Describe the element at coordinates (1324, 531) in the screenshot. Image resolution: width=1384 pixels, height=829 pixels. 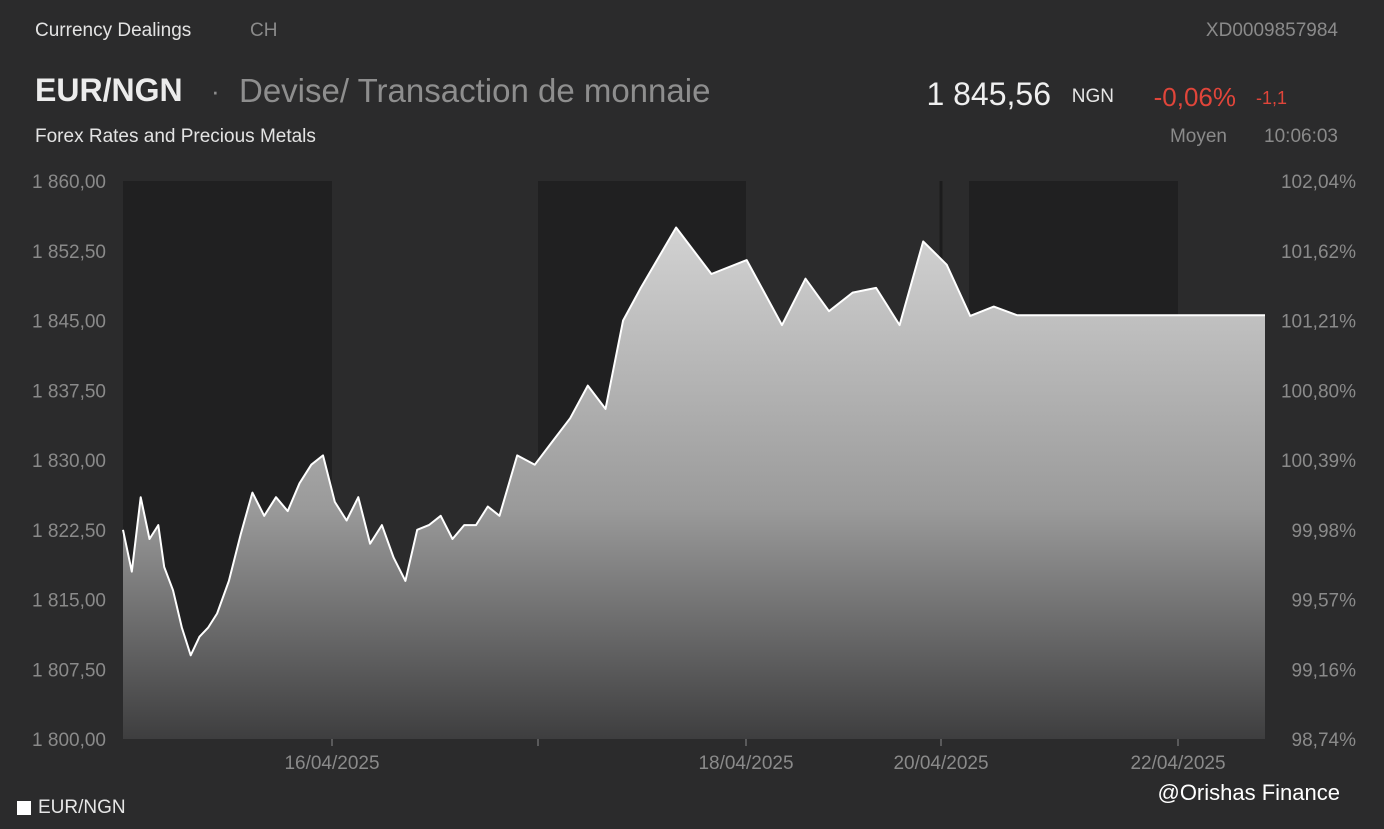
I see `y-right-tick-label: 99,98%` at that location.